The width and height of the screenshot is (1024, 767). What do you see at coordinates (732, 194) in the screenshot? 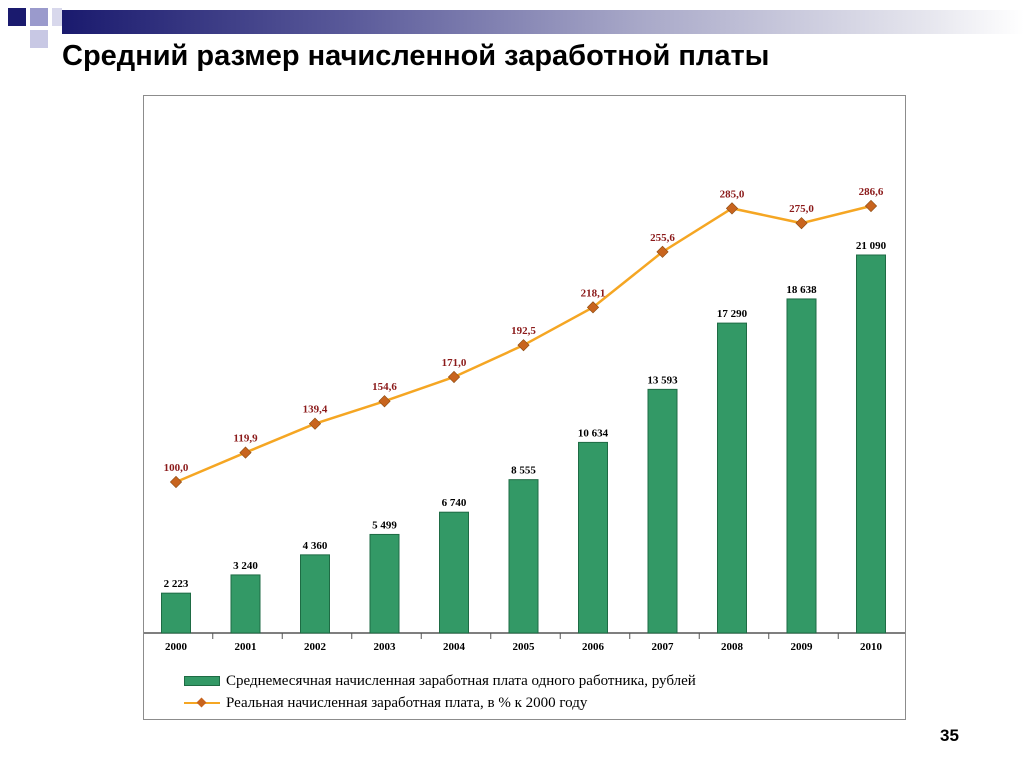
I see `line-value-label: 285,0` at bounding box center [732, 194].